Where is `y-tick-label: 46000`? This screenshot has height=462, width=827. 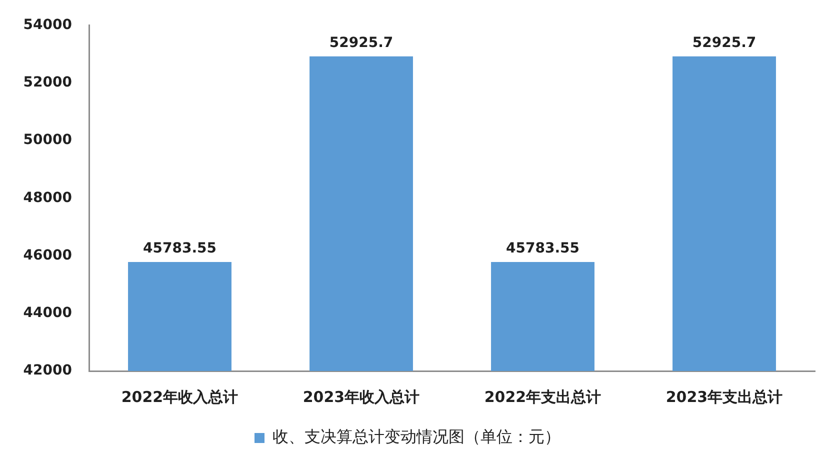
y-tick-label: 46000 is located at coordinates (47, 255).